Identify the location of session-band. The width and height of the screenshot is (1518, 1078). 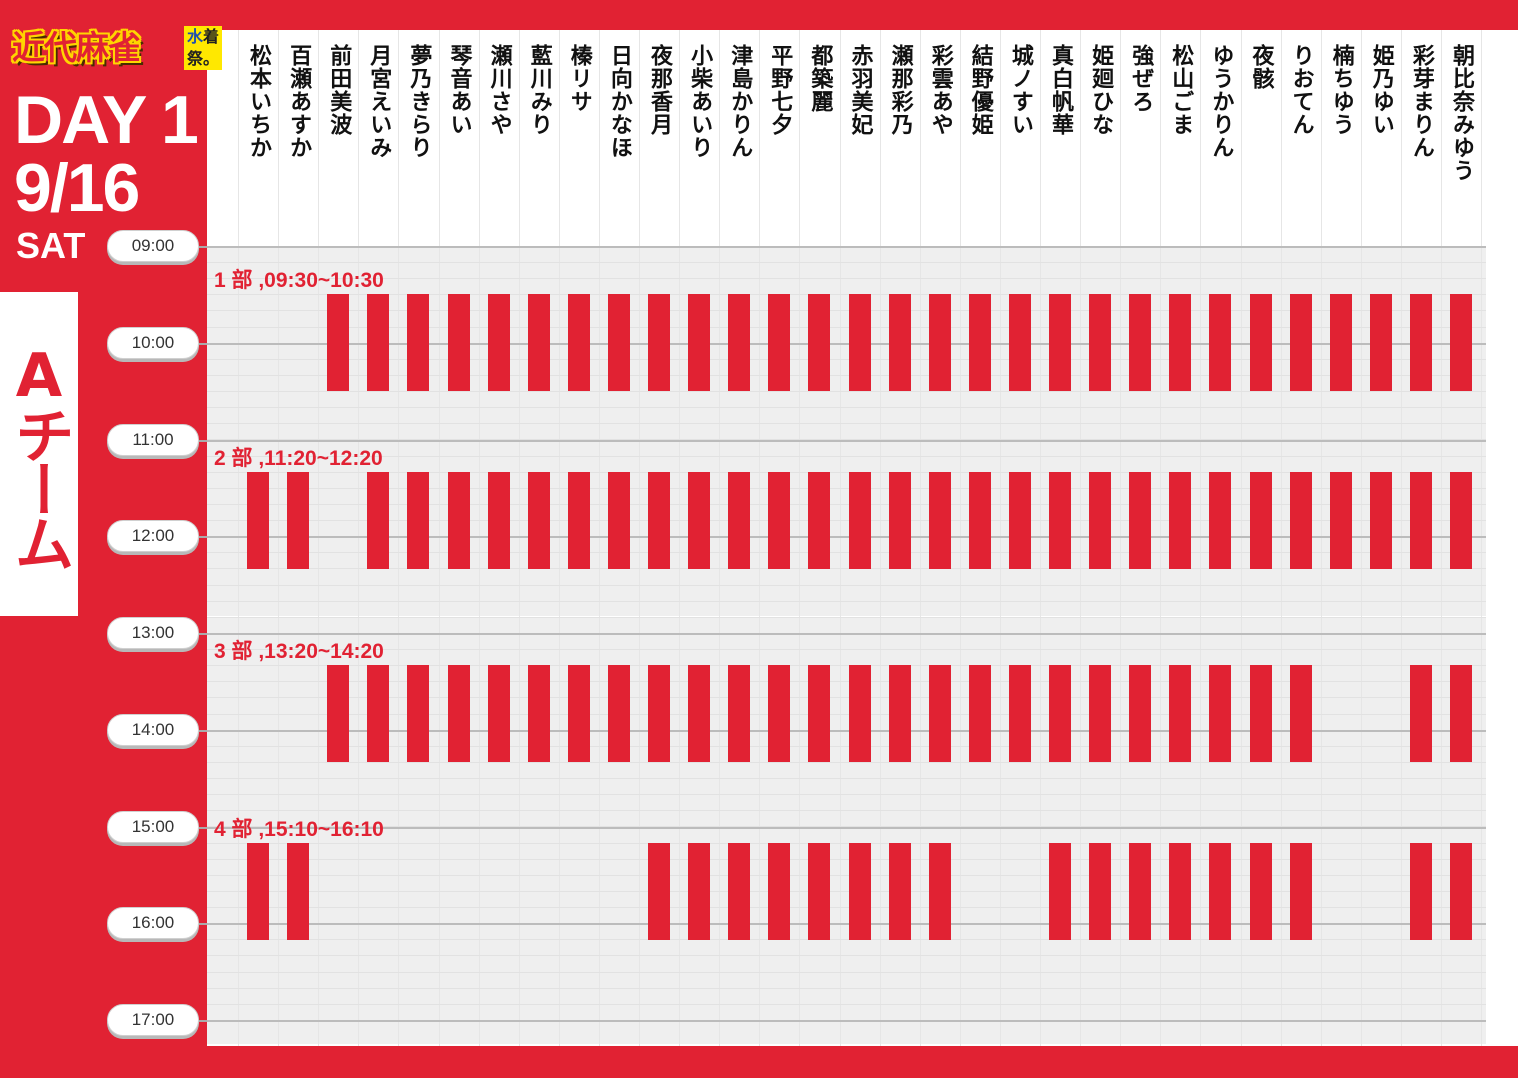
(846, 1007).